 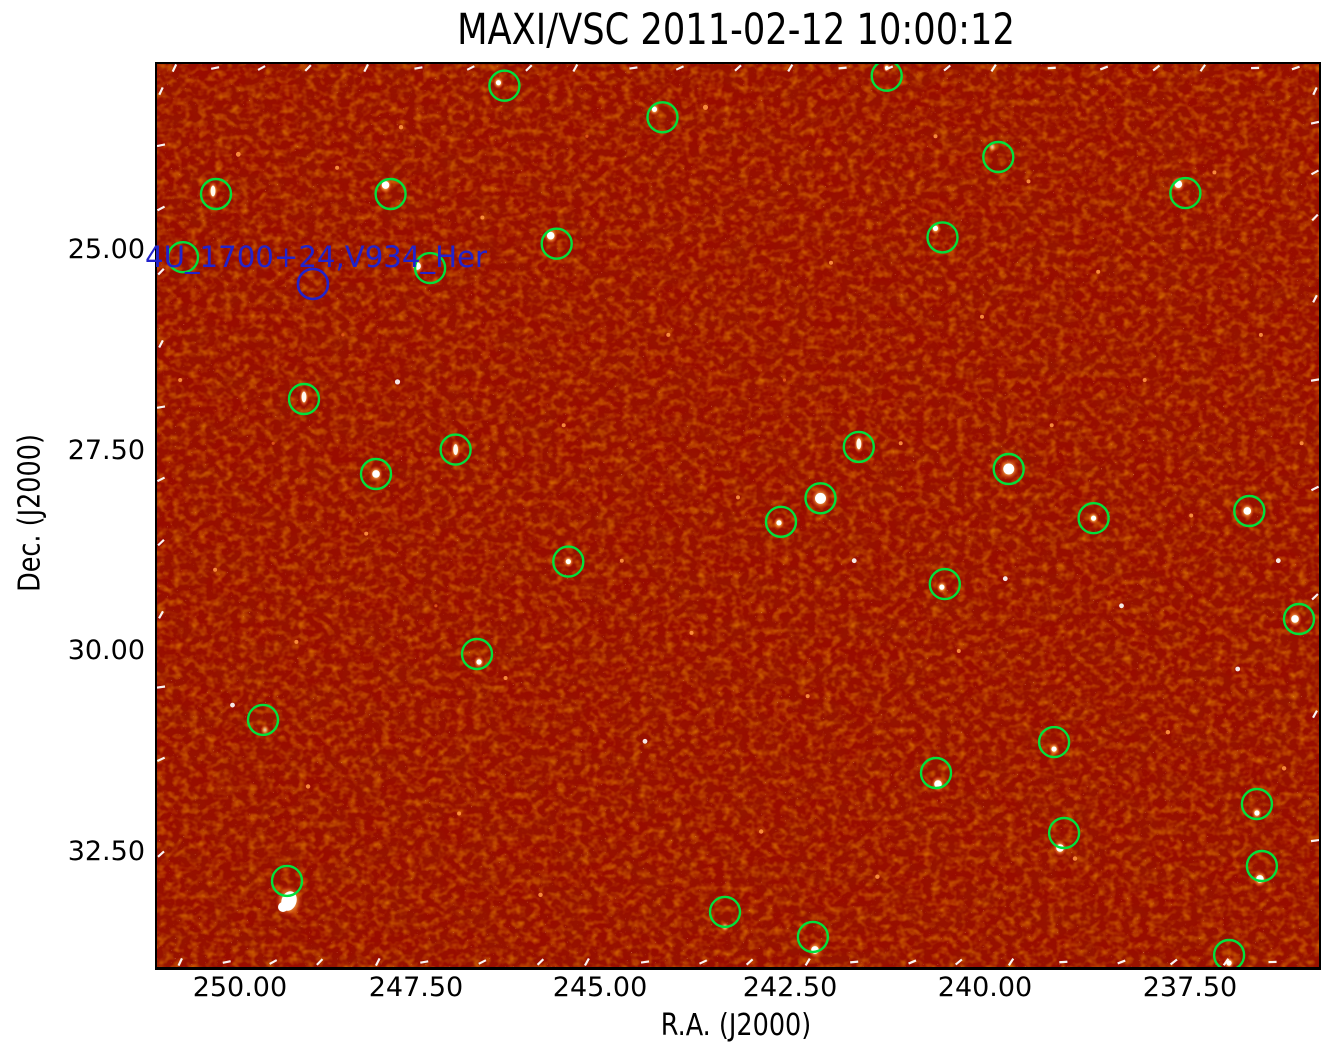 What do you see at coordinates (283, 906) in the screenshot?
I see `bright-source-blob` at bounding box center [283, 906].